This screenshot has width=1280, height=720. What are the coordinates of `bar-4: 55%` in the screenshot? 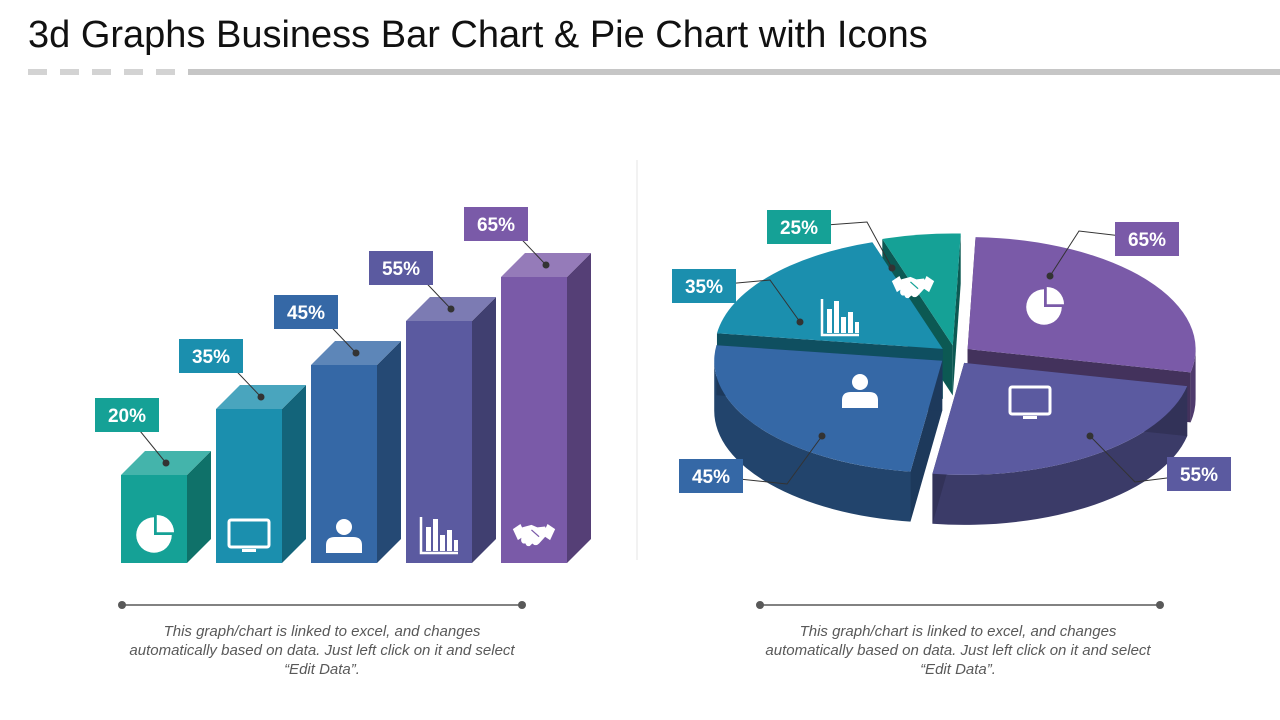 It's located at (432, 407).